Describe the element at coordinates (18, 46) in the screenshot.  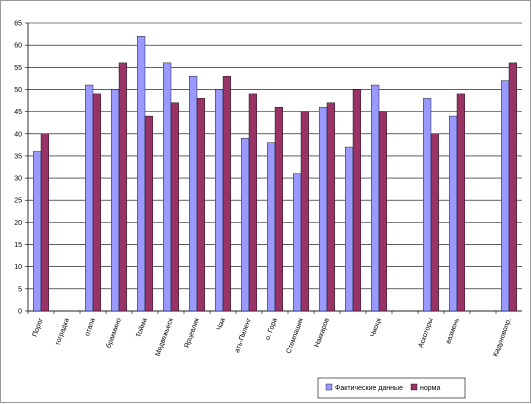
I see `y-tick-label: 60` at that location.